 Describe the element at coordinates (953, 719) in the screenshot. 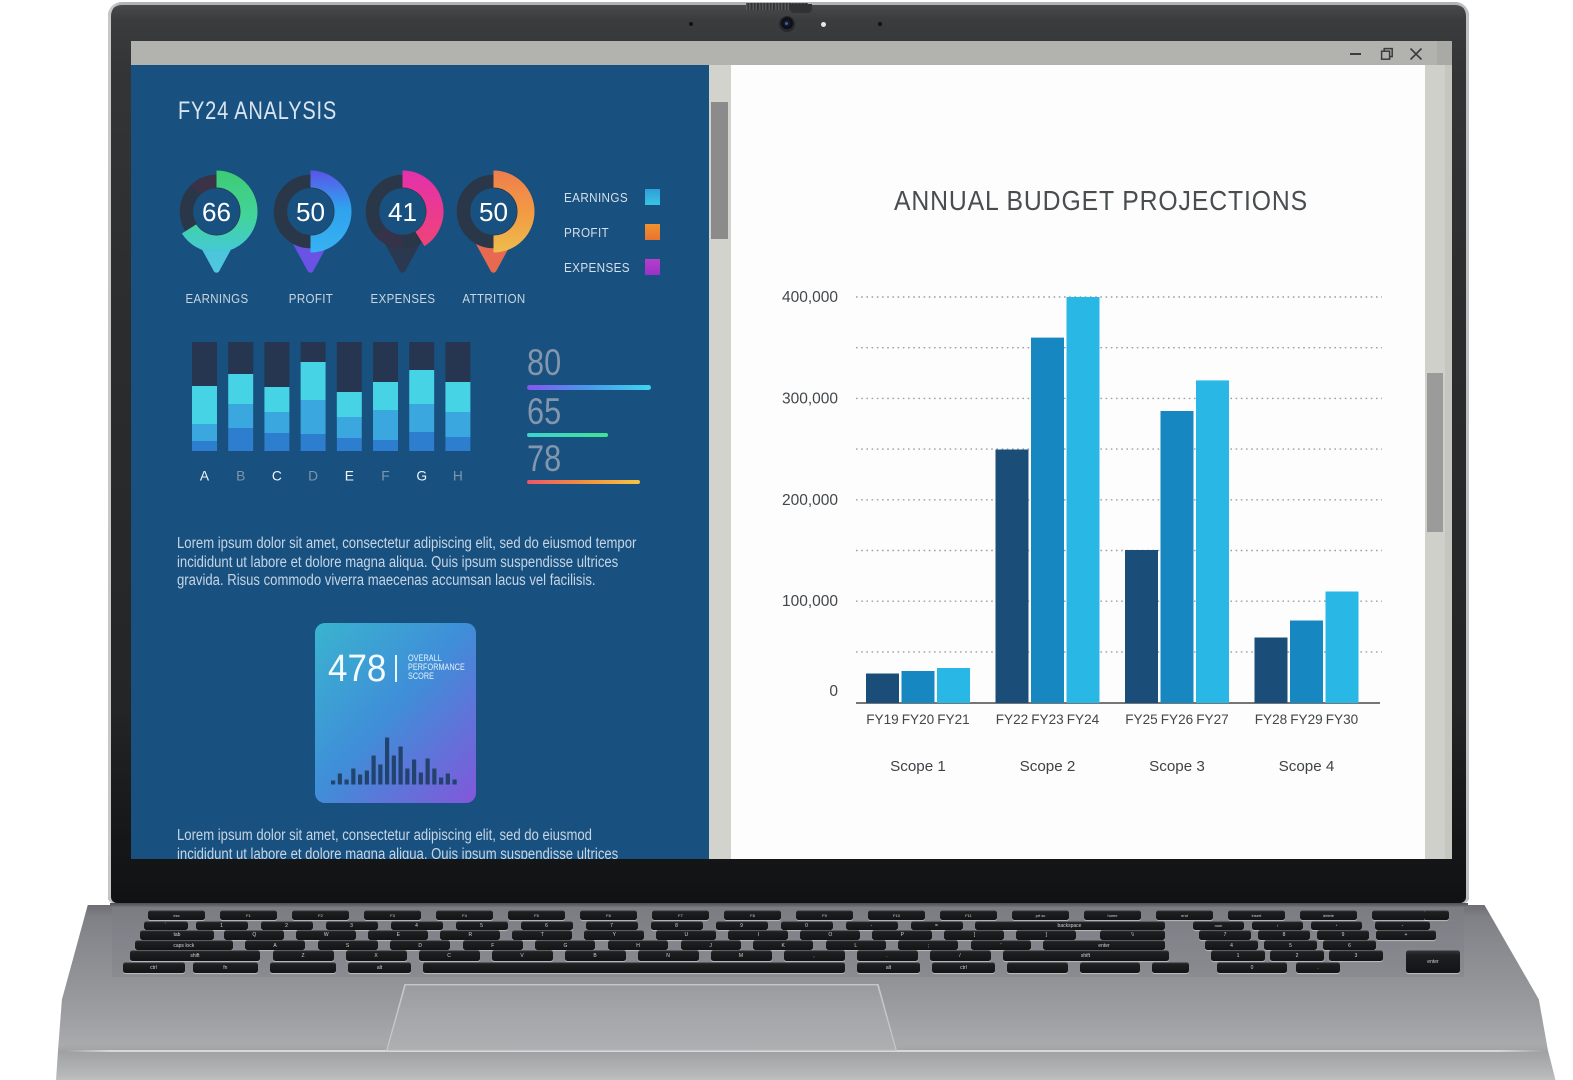

I see `svg-text: FY21` at that location.